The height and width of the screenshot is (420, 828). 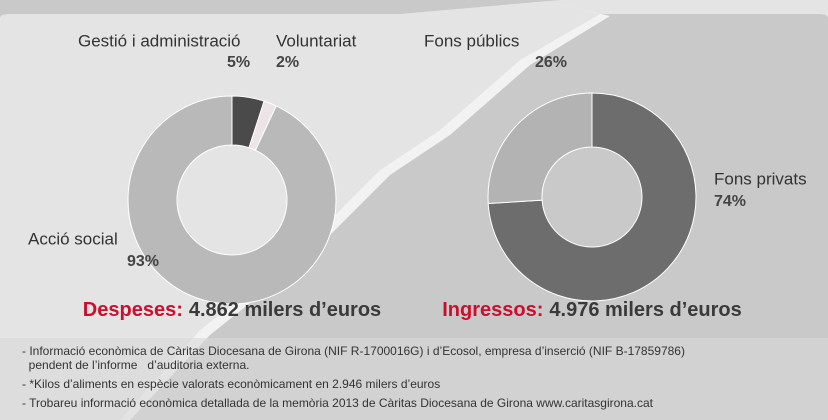 I want to click on chart-title: Ingressos: 4.976 milers d’euros, so click(x=591, y=310).